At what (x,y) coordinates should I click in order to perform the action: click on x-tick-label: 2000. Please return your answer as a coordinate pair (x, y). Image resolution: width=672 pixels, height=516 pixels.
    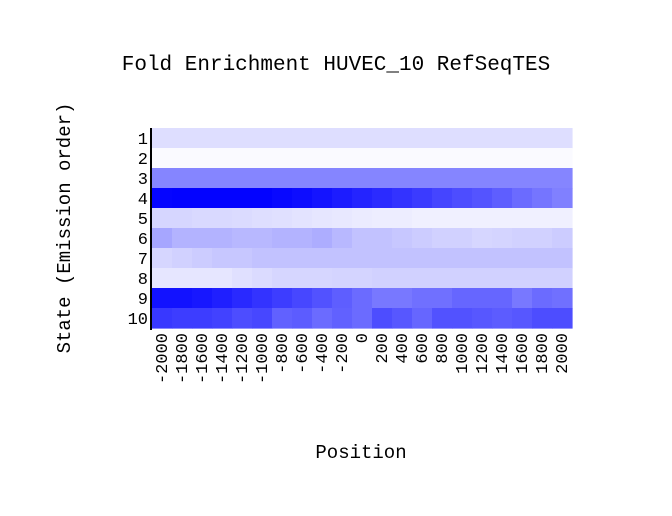
    Looking at the image, I should click on (563, 353).